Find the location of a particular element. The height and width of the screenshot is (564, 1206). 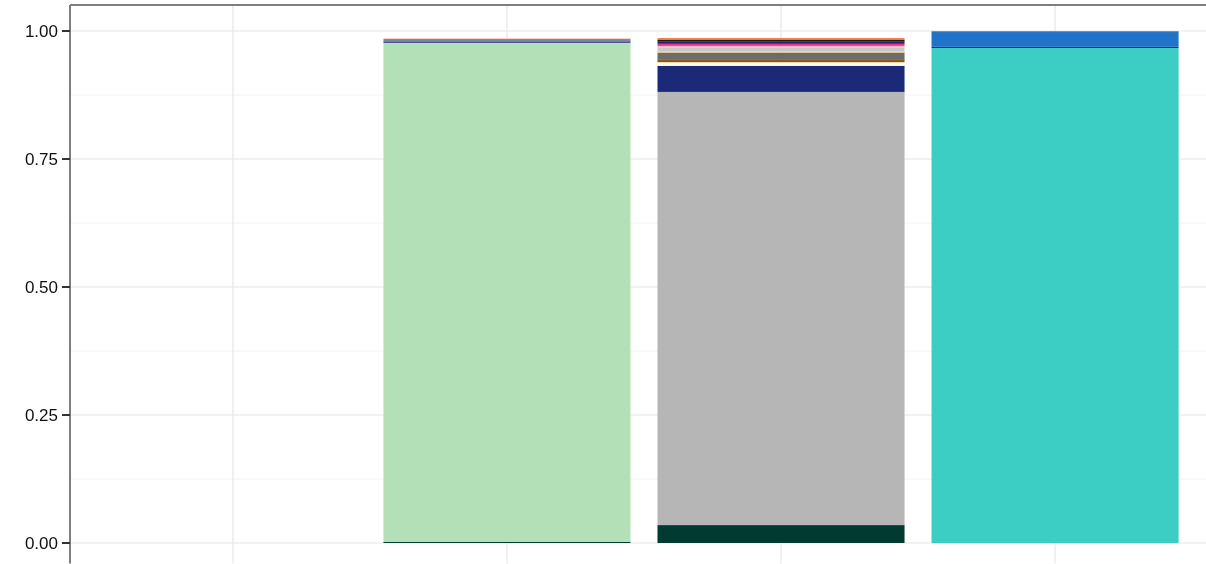

y-tick-label: 0.00 is located at coordinates (41, 543).